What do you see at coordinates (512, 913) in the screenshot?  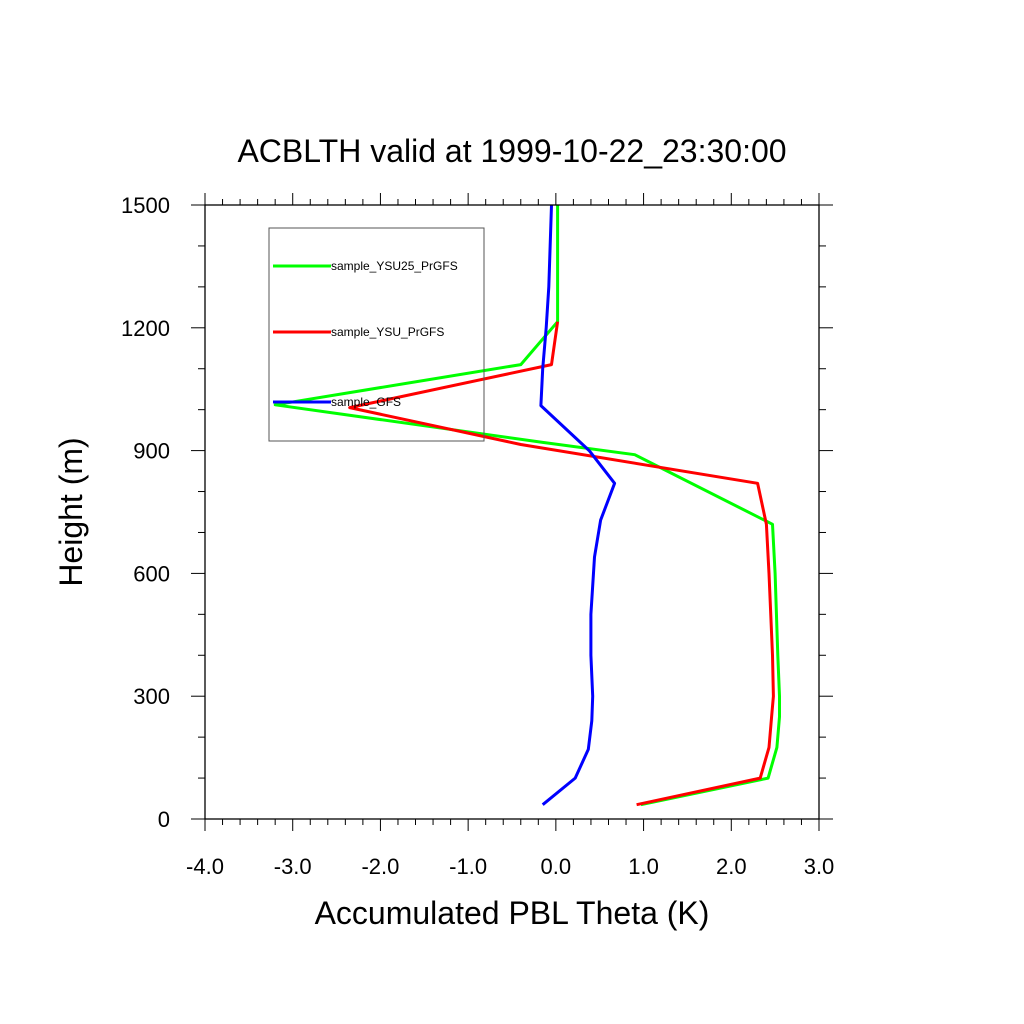 I see `x-axis-label: Accumulated PBL Theta (K)` at bounding box center [512, 913].